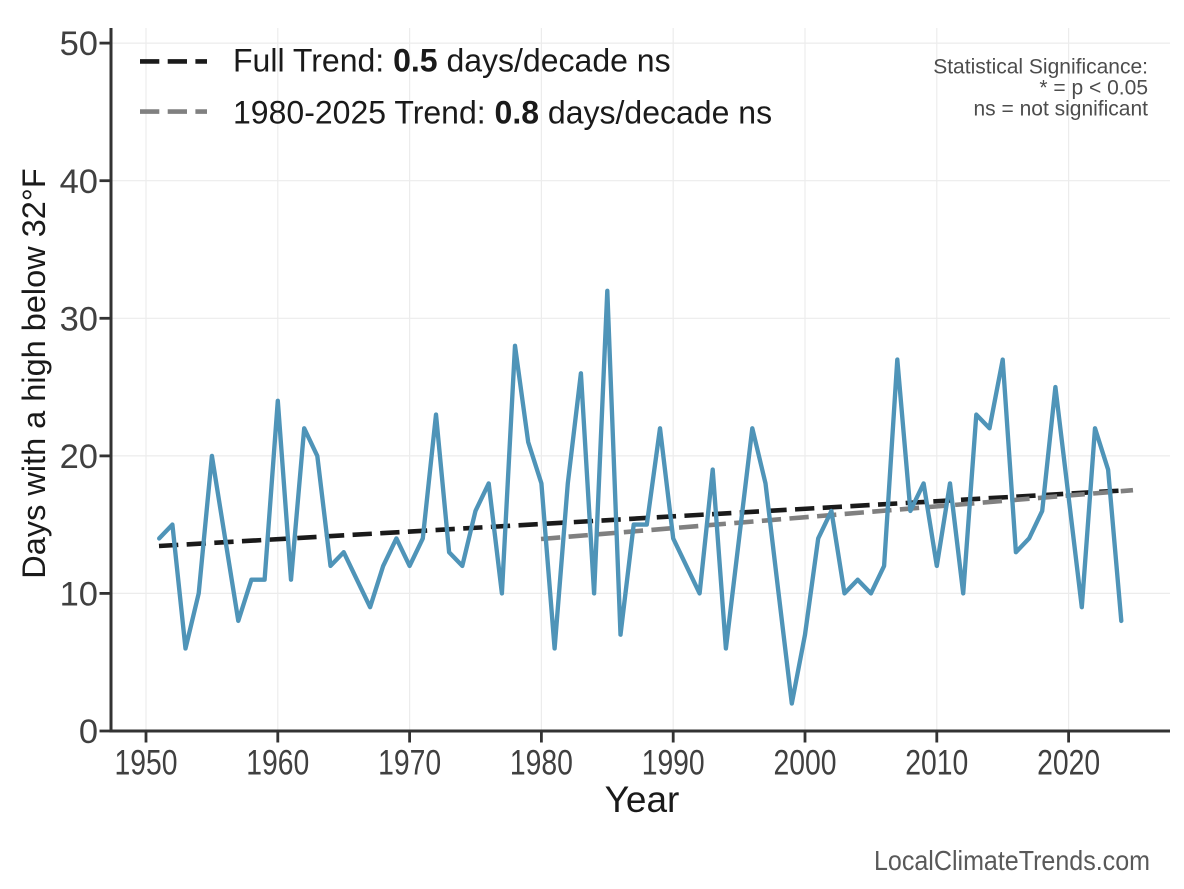 The width and height of the screenshot is (1184, 889). Describe the element at coordinates (936, 763) in the screenshot. I see `svg-text: 2010` at that location.